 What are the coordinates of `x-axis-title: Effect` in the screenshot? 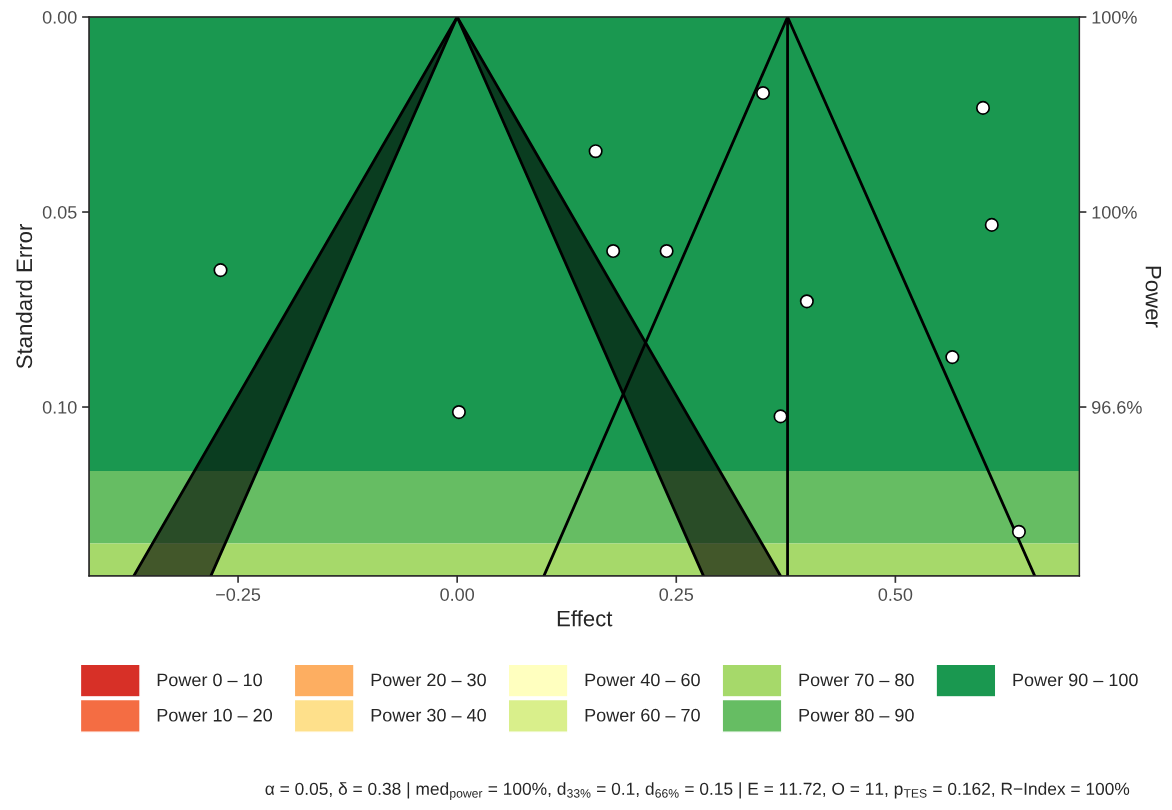 It's located at (585, 618).